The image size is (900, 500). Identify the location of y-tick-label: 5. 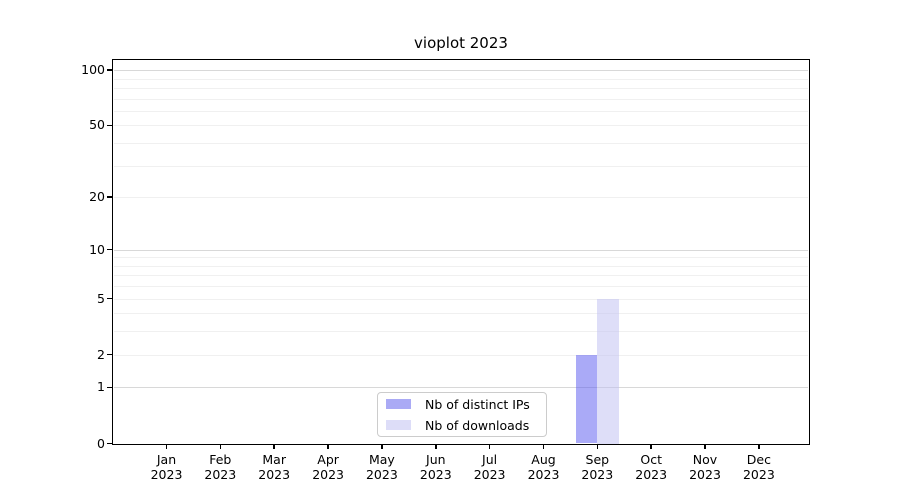
(101, 298).